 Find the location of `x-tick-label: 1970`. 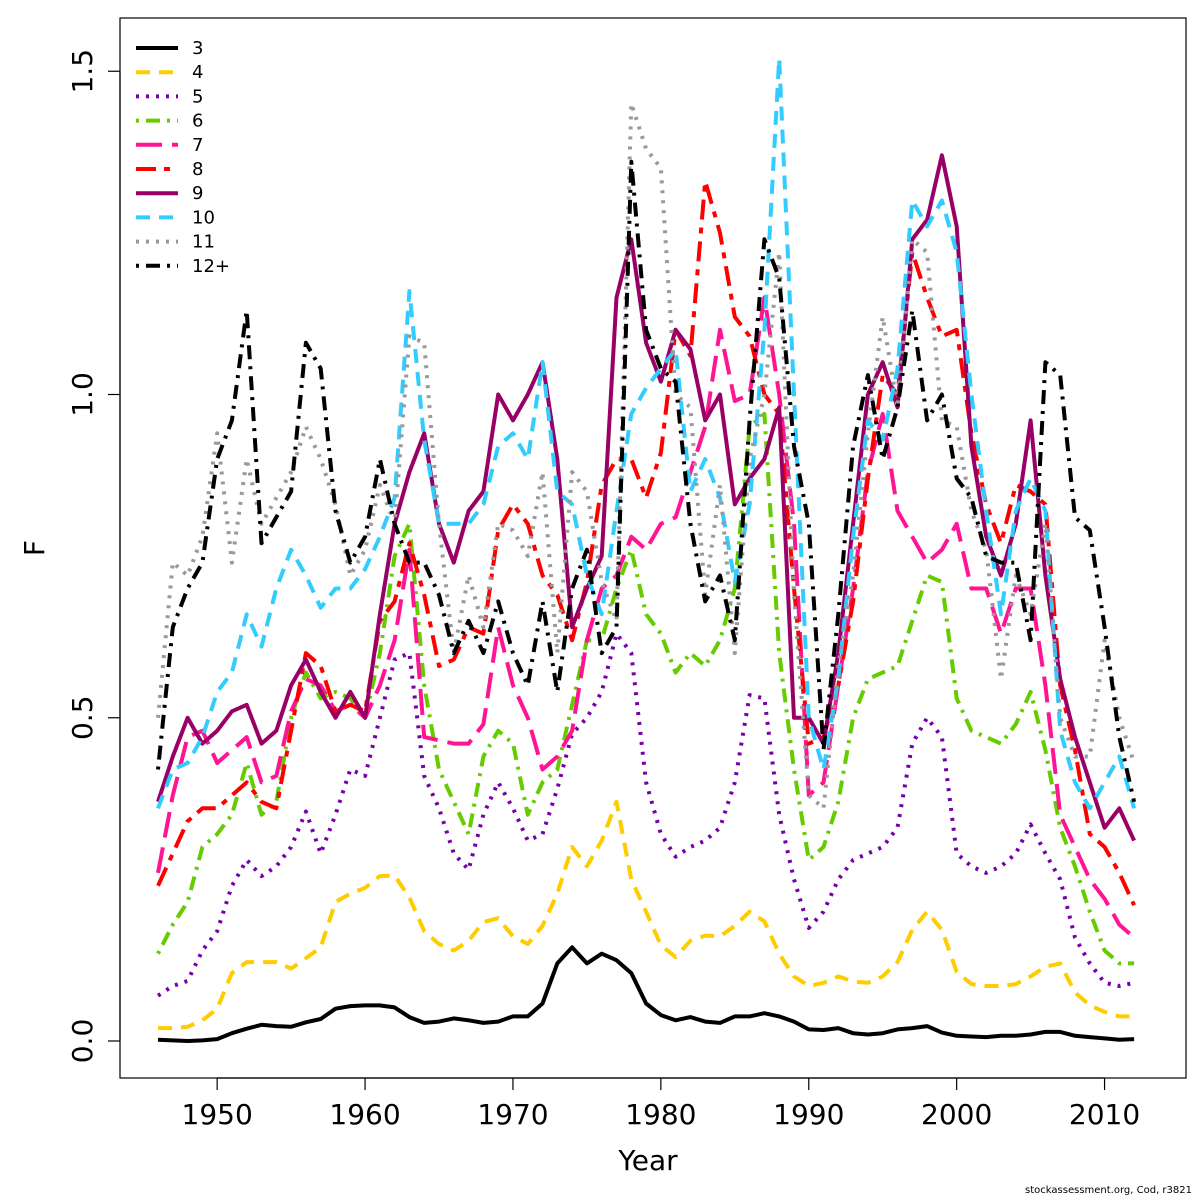

x-tick-label: 1970 is located at coordinates (512, 1114).